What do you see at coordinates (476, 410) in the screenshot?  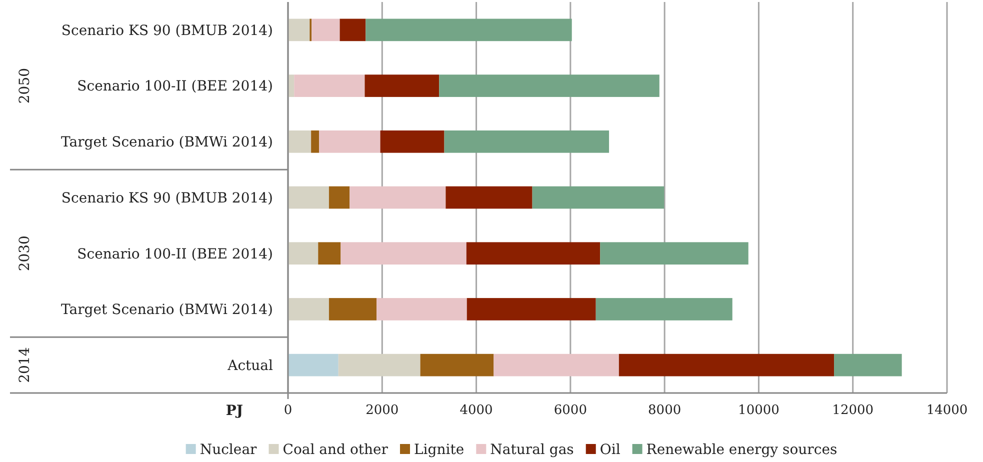 I see `x-tick-label: 4000` at bounding box center [476, 410].